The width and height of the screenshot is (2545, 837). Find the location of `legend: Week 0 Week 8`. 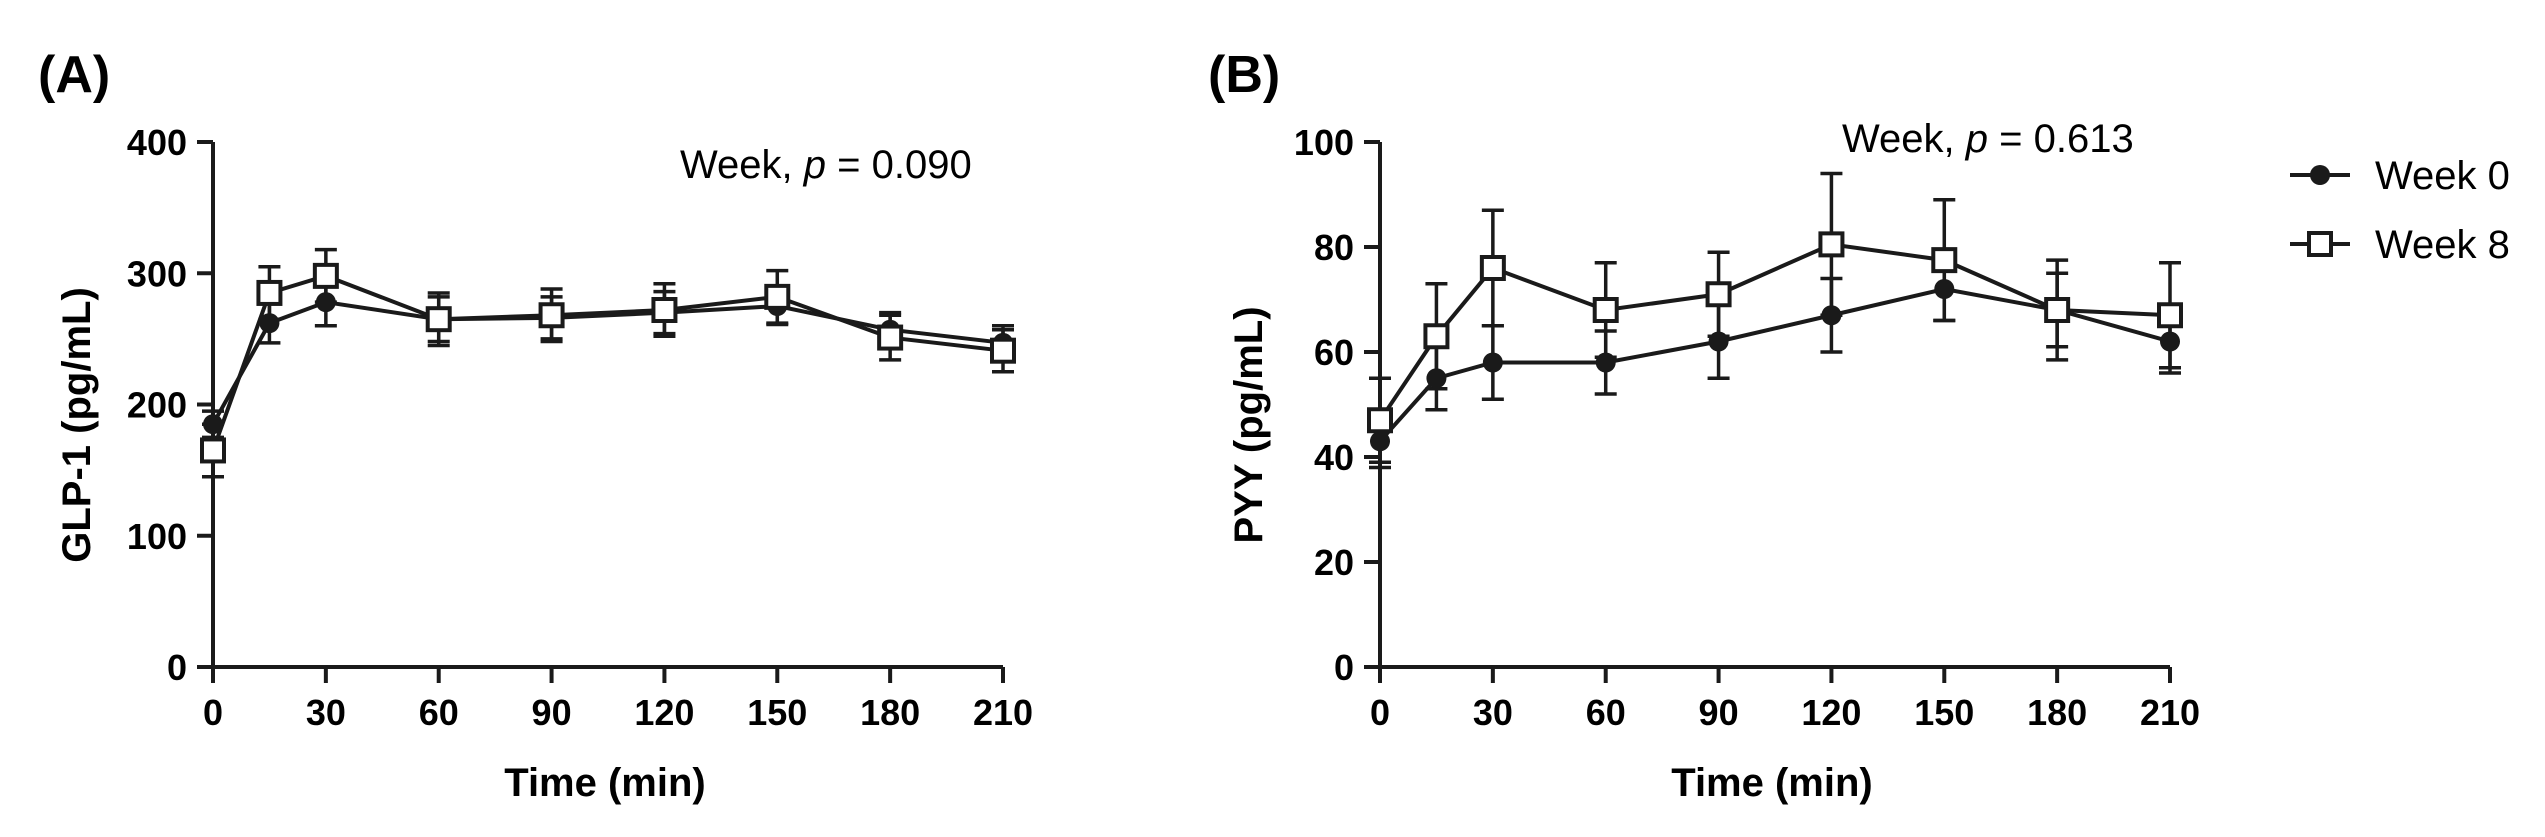

legend: Week 0 Week 8 is located at coordinates (2400, 210).